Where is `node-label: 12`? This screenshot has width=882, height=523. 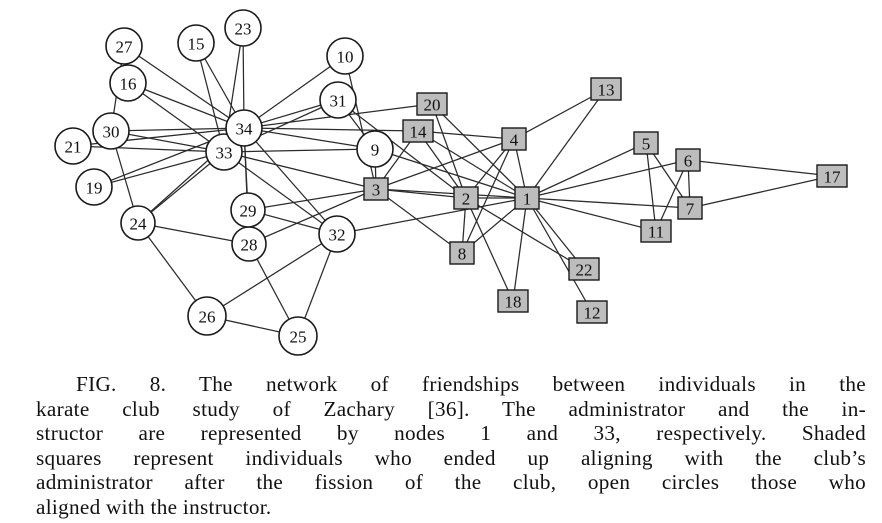
node-label: 12 is located at coordinates (592, 313).